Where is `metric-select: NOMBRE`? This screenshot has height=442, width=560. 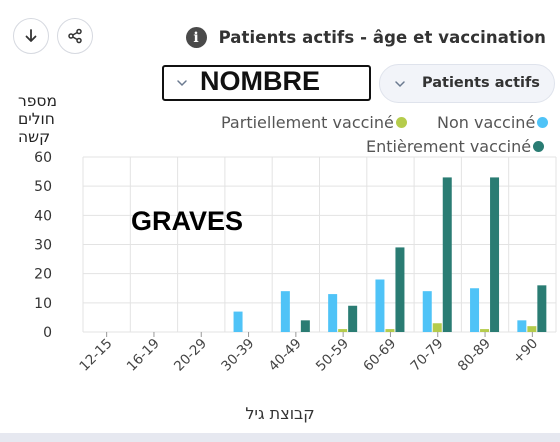 metric-select: NOMBRE is located at coordinates (266, 83).